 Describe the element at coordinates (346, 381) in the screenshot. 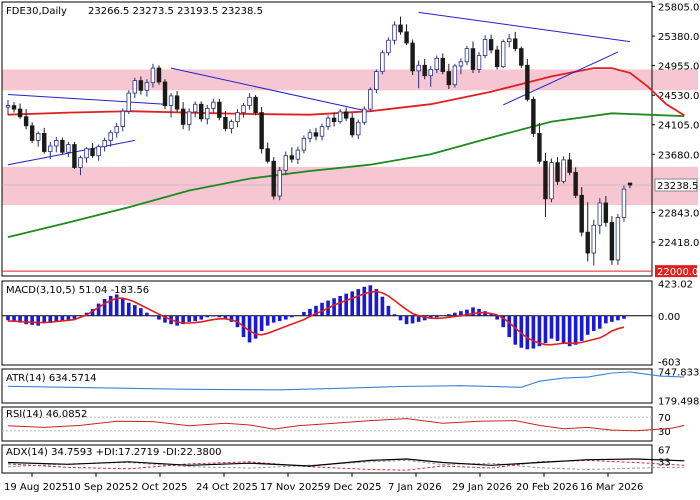

I see `atr-line` at that location.